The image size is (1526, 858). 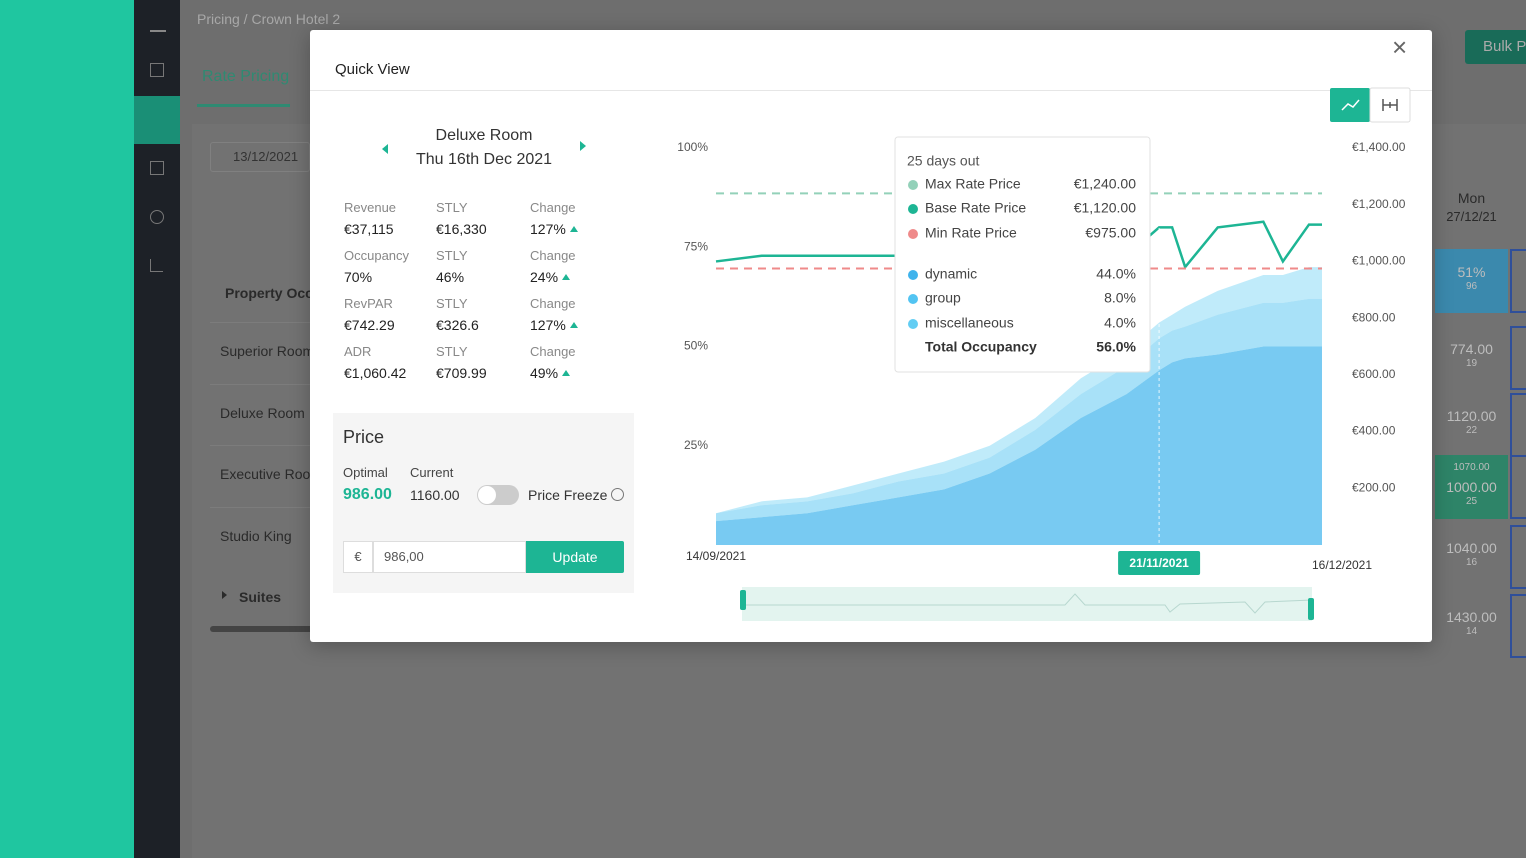 What do you see at coordinates (260, 157) in the screenshot?
I see `date-picker: 13/12/2021` at bounding box center [260, 157].